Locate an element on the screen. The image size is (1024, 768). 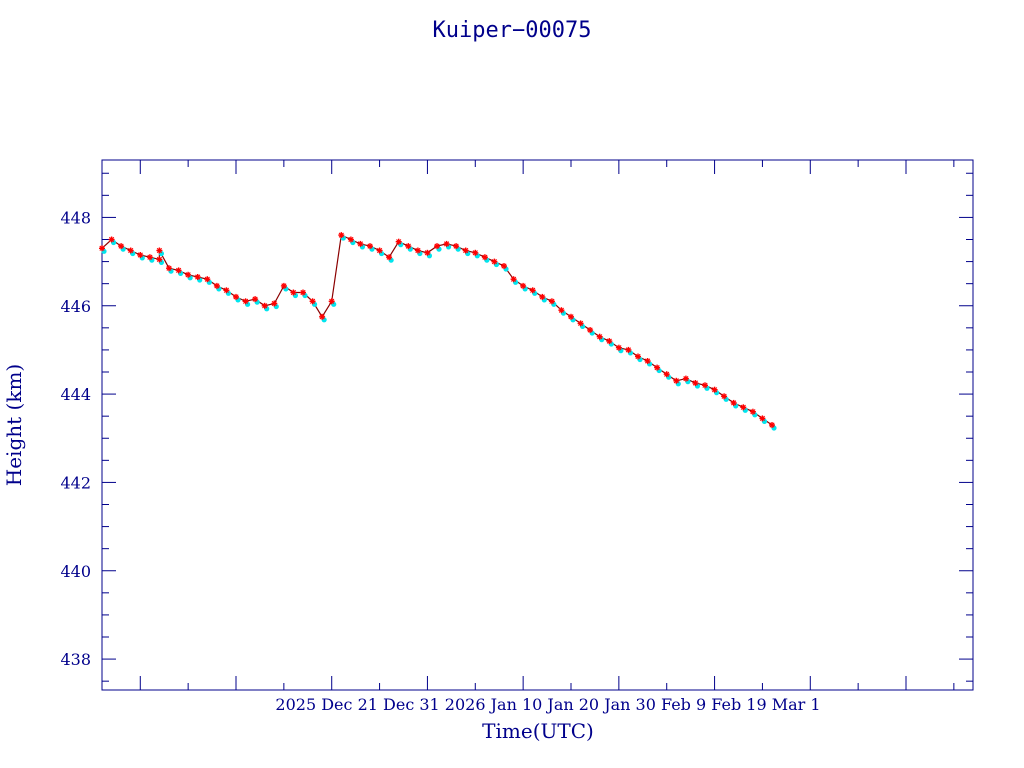
y-tick-label: 444 is located at coordinates (75, 394).